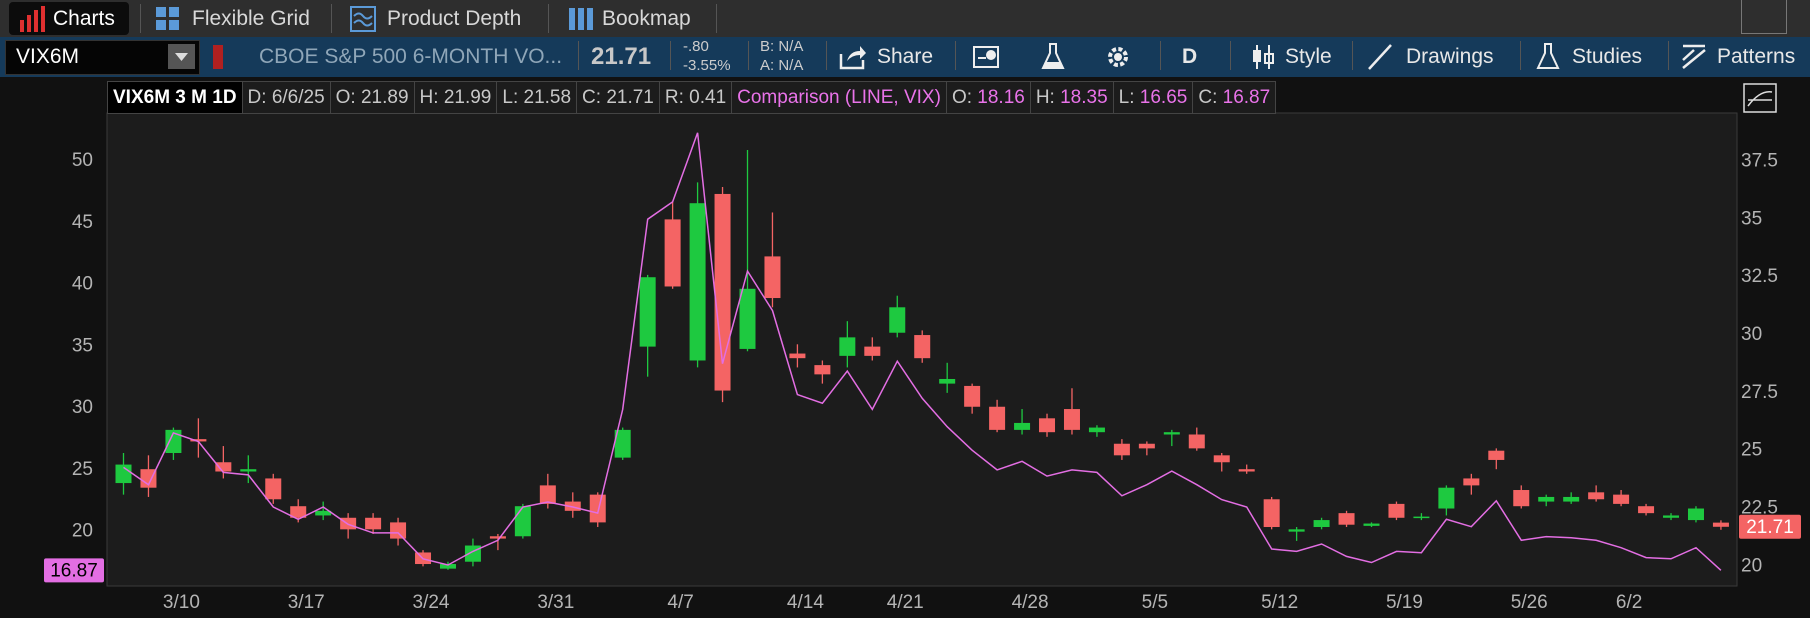 This screenshot has height=618, width=1810. What do you see at coordinates (82, 469) in the screenshot?
I see `y-tick-label: 25` at bounding box center [82, 469].